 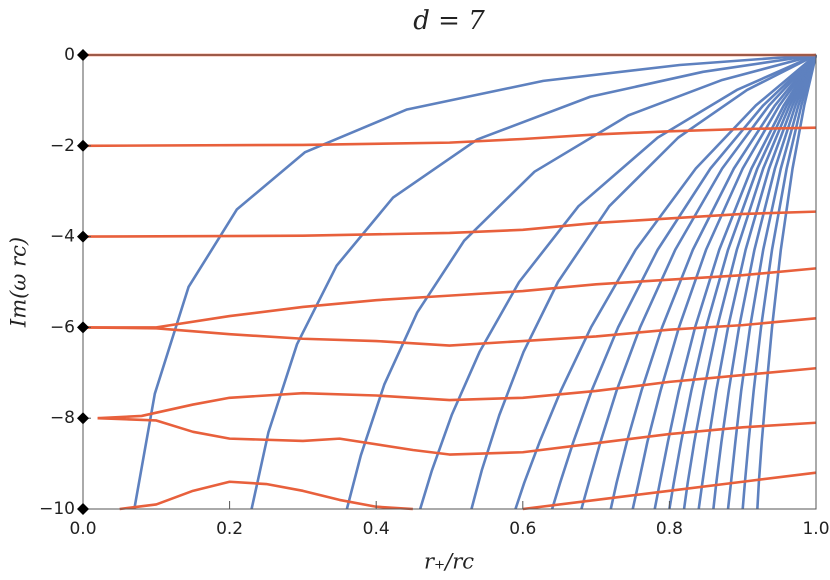 What do you see at coordinates (449, 562) in the screenshot?
I see `x-axis-label: r₊/rc` at bounding box center [449, 562].